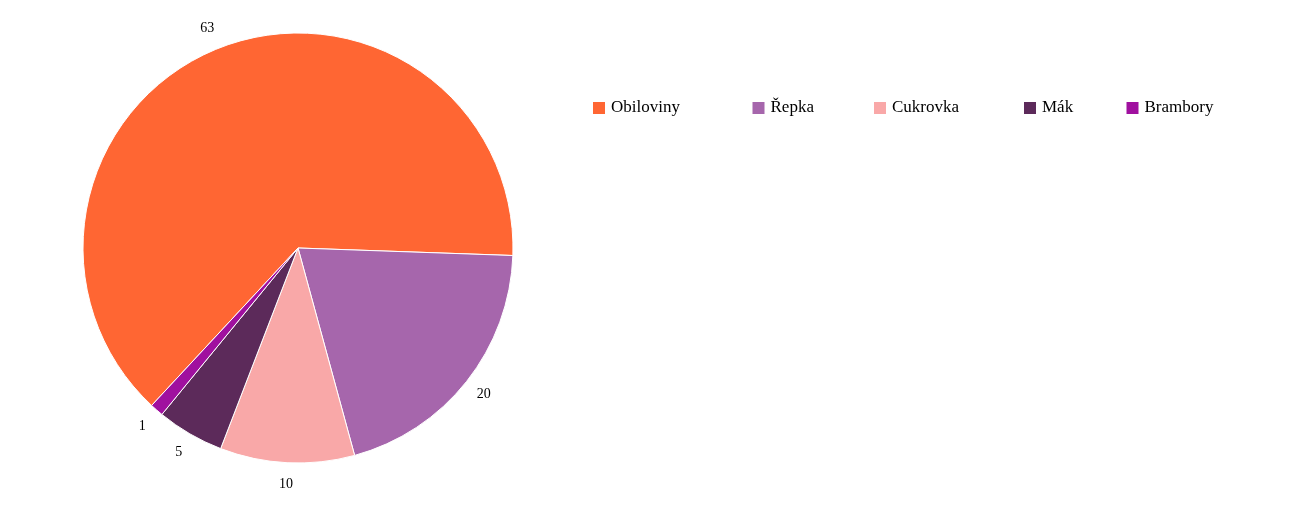 This screenshot has width=1297, height=509. What do you see at coordinates (483, 394) in the screenshot?
I see `data-label: 20` at bounding box center [483, 394].